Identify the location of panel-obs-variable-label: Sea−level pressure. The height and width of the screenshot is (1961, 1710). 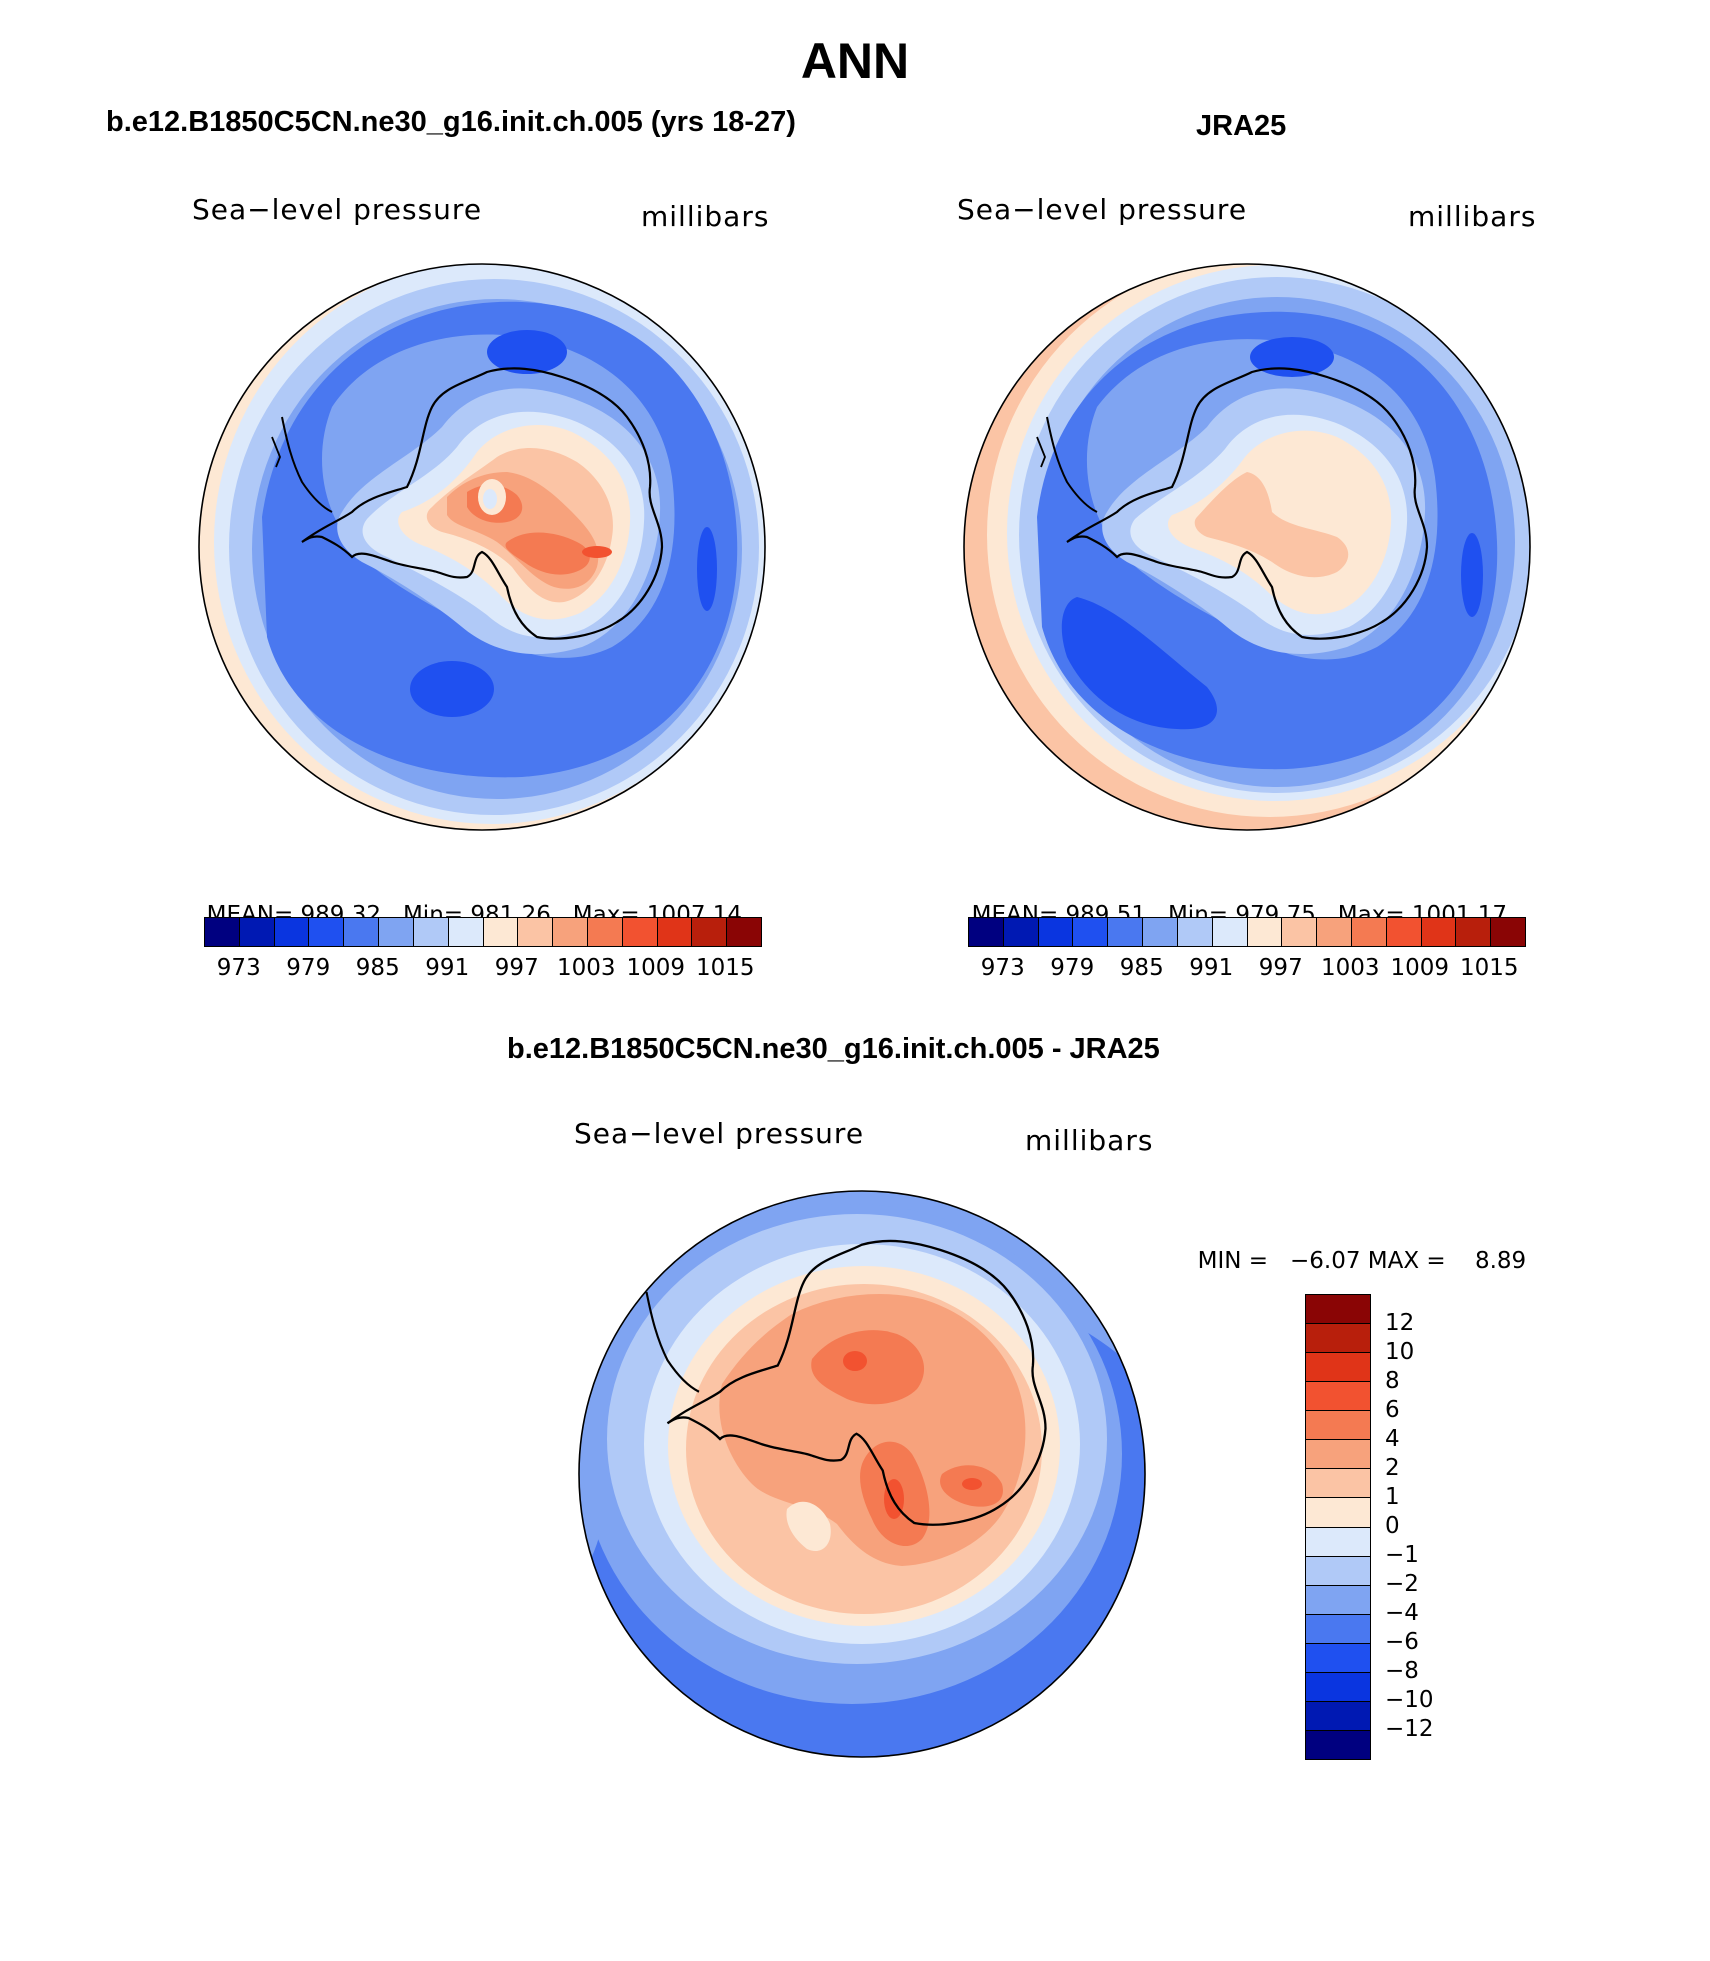
(1102, 209).